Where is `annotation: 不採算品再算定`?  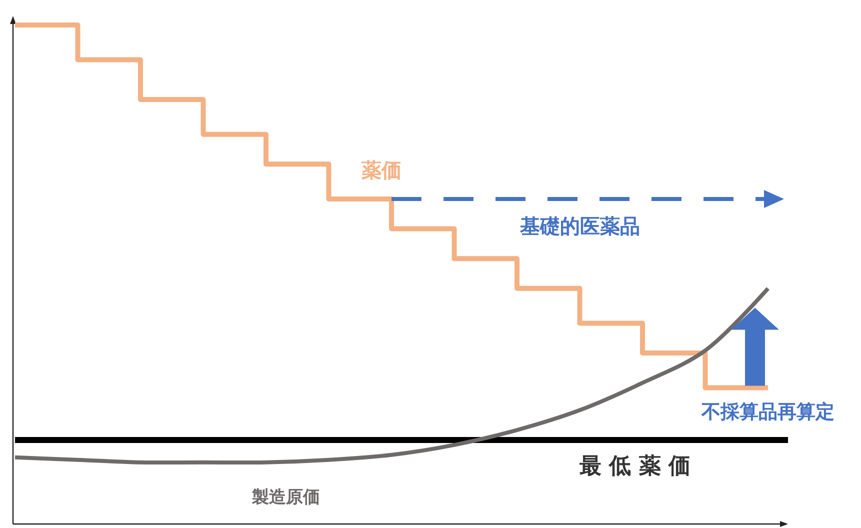
annotation: 不採算品再算定 is located at coordinates (767, 411).